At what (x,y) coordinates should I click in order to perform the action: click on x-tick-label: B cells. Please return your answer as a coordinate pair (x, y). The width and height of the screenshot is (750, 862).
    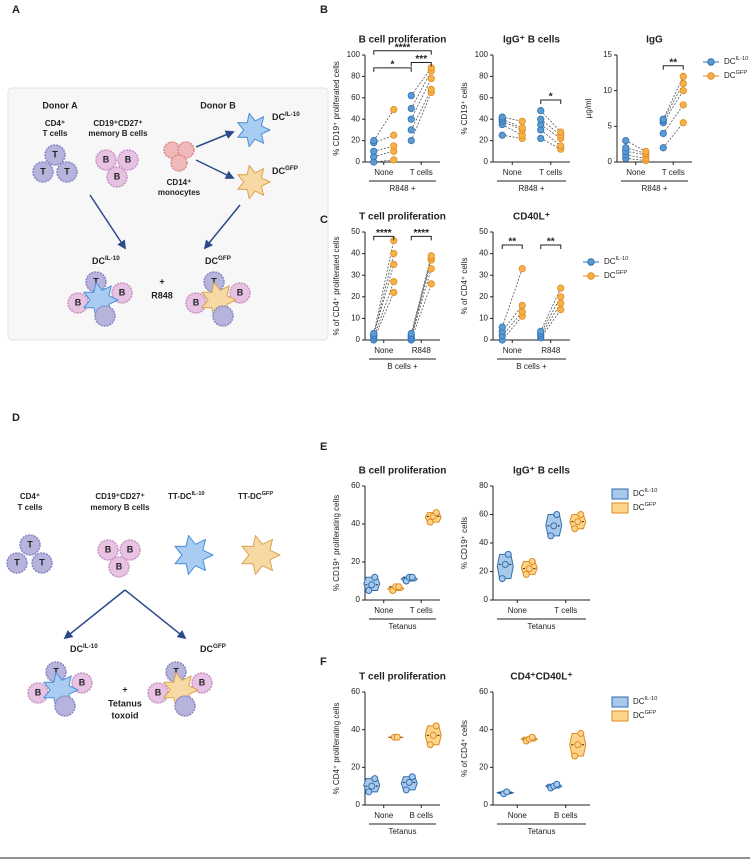
    Looking at the image, I should click on (421, 815).